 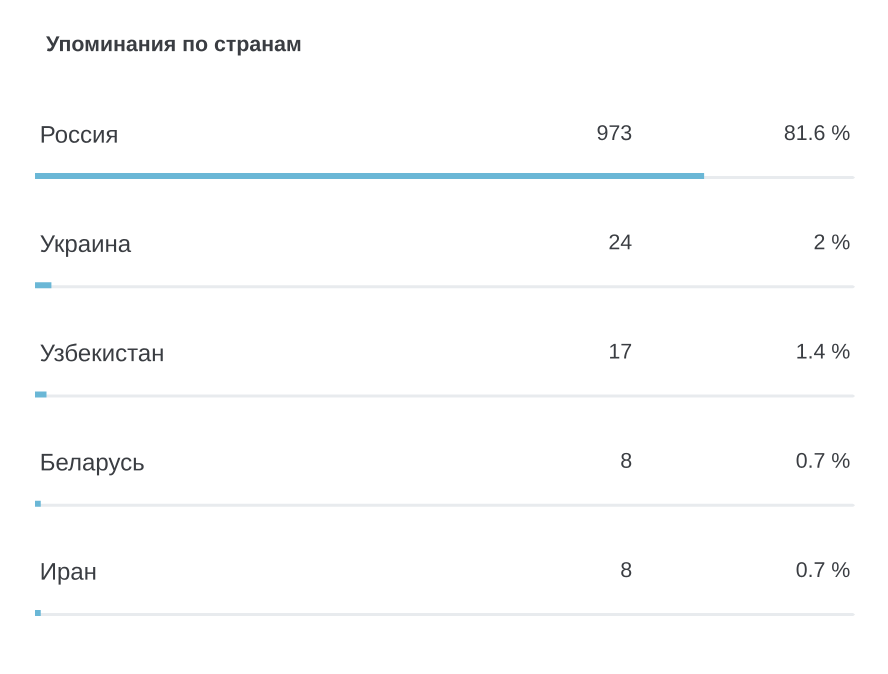 What do you see at coordinates (93, 465) in the screenshot?
I see `y-tick-label: Беларусь` at bounding box center [93, 465].